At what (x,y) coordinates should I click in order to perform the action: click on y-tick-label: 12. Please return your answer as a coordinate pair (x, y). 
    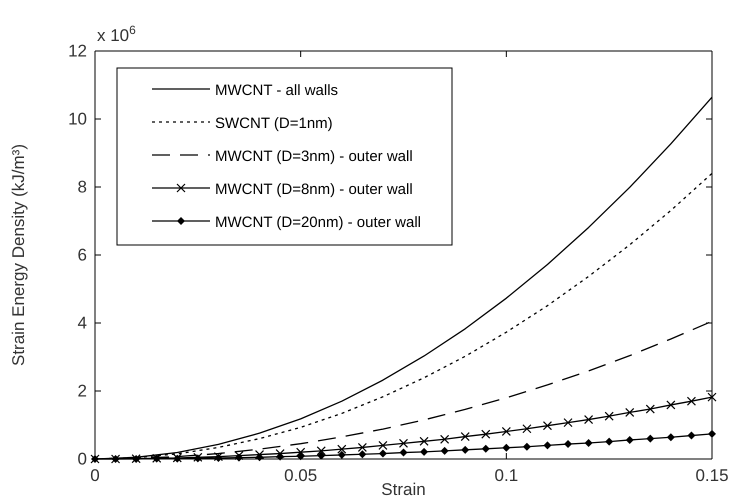
    Looking at the image, I should click on (77, 50).